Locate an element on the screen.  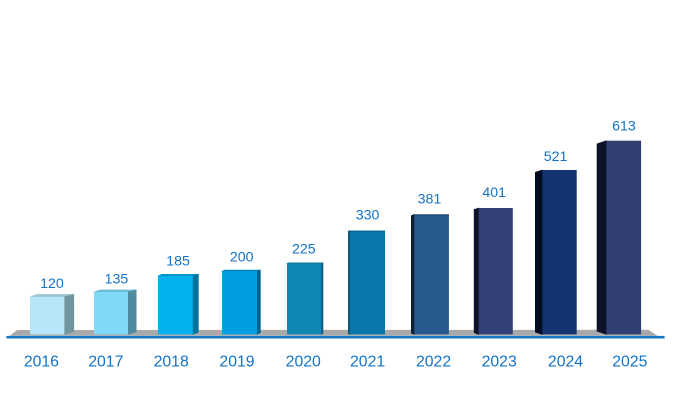
svg-text: 2022 is located at coordinates (433, 362).